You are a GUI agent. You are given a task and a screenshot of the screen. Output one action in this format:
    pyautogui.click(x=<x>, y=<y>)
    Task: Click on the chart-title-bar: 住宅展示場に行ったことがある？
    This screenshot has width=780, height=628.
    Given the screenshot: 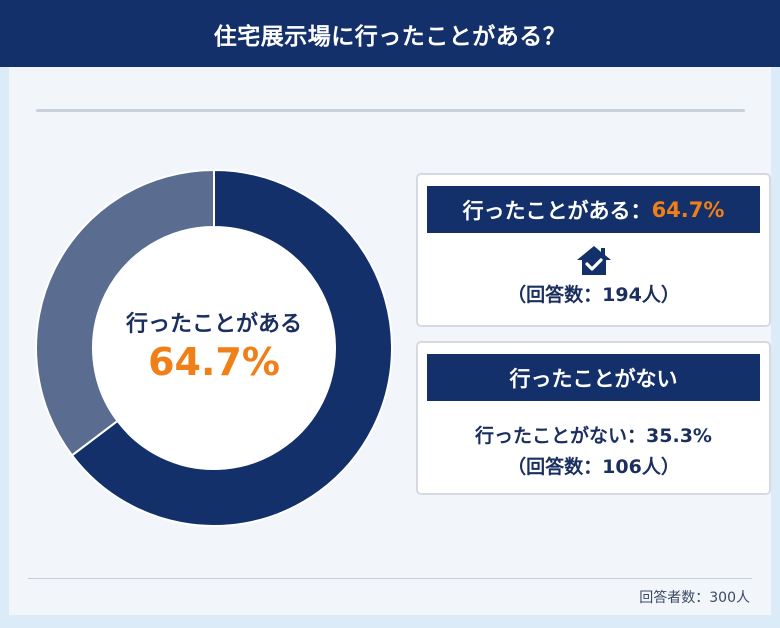 What is the action you would take?
    pyautogui.click(x=390, y=33)
    